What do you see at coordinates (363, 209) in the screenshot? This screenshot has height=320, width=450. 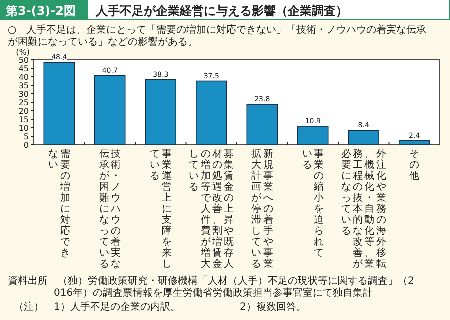 I see `category-label: 外注化や業務の海外移転、機械化・自動化等、業務工程の抜本的な改善が必要になっている` at bounding box center [363, 209].